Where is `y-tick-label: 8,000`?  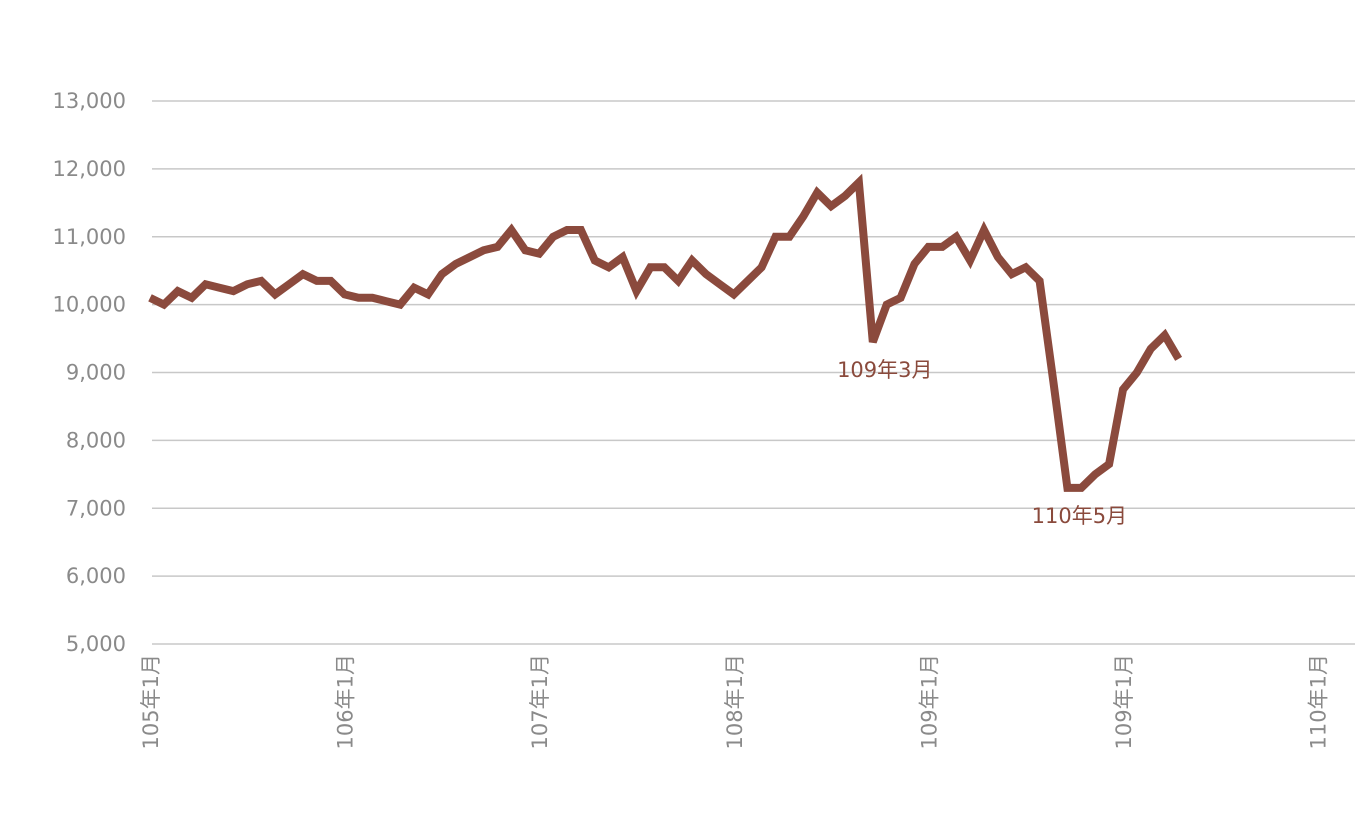
y-tick-label: 8,000 is located at coordinates (96, 440).